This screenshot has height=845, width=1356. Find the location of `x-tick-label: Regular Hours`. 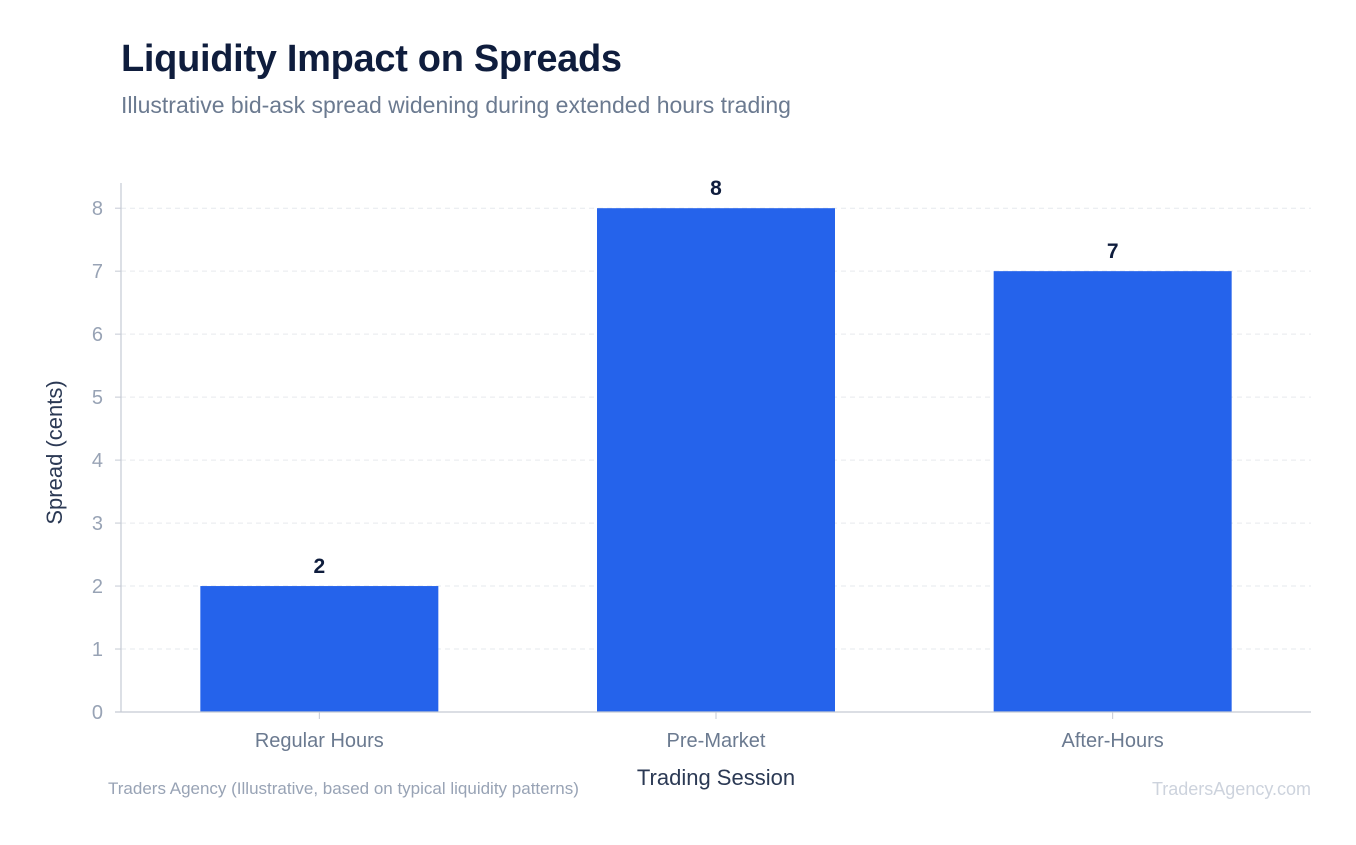

x-tick-label: Regular Hours is located at coordinates (319, 741).